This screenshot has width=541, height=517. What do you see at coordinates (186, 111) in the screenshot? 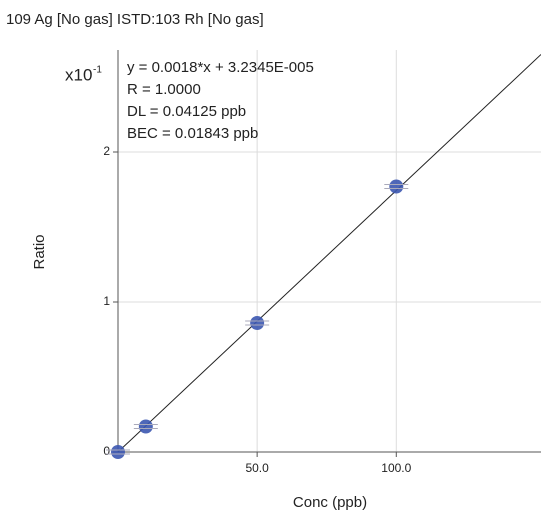
I see `annotation: DL = 0.04125 ppb` at bounding box center [186, 111].